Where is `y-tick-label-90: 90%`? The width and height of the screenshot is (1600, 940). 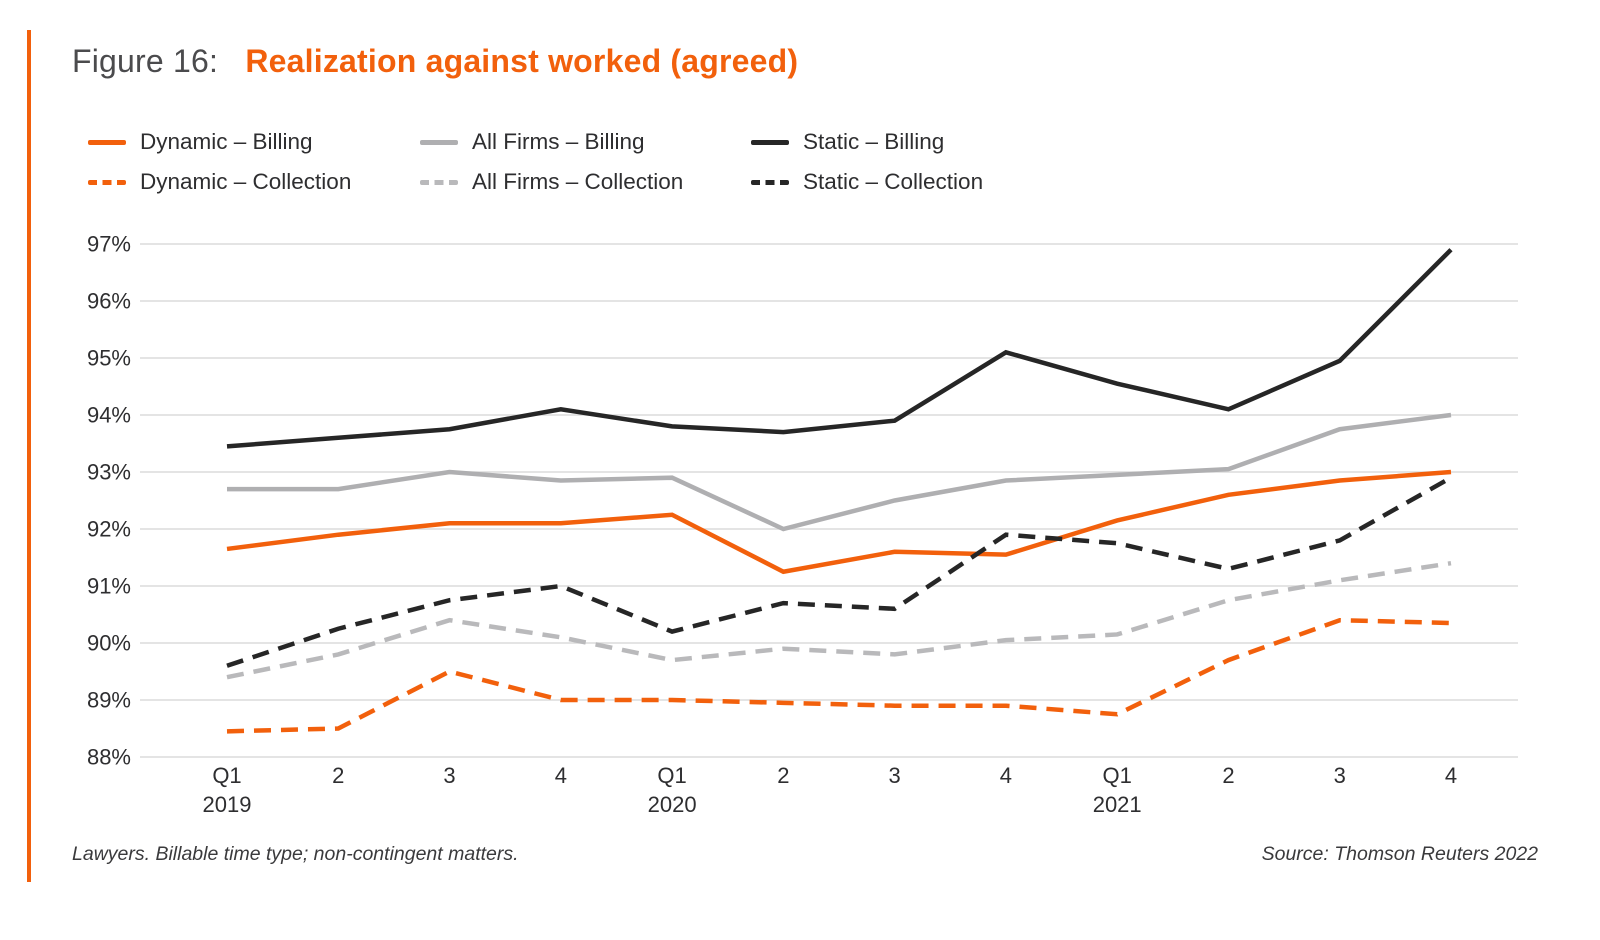 y-tick-label-90: 90% is located at coordinates (109, 643).